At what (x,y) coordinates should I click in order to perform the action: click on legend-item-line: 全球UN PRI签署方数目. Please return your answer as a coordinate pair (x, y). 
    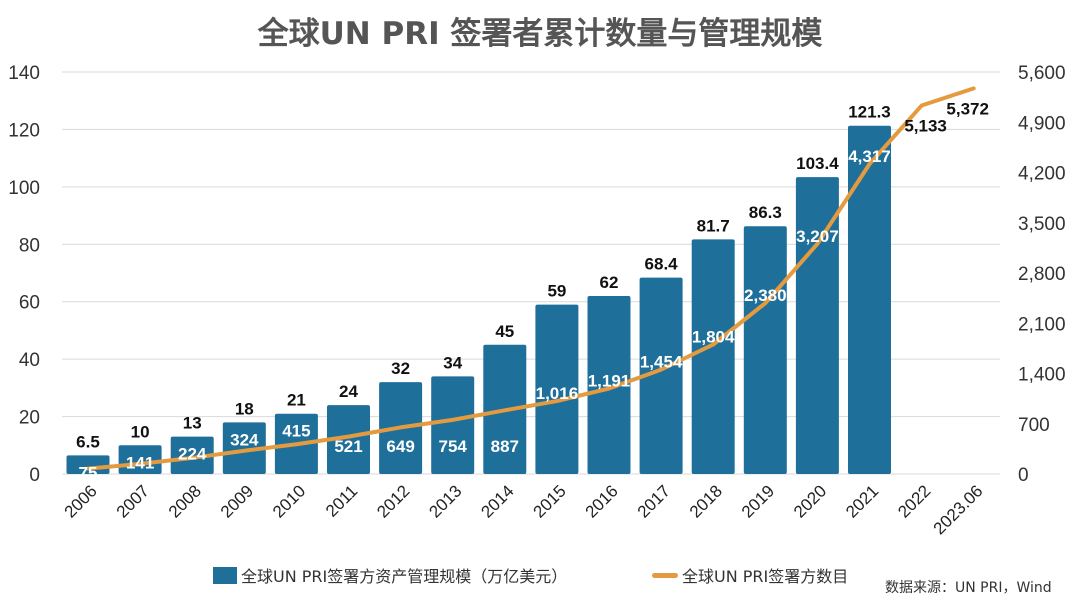
    Looking at the image, I should click on (750, 575).